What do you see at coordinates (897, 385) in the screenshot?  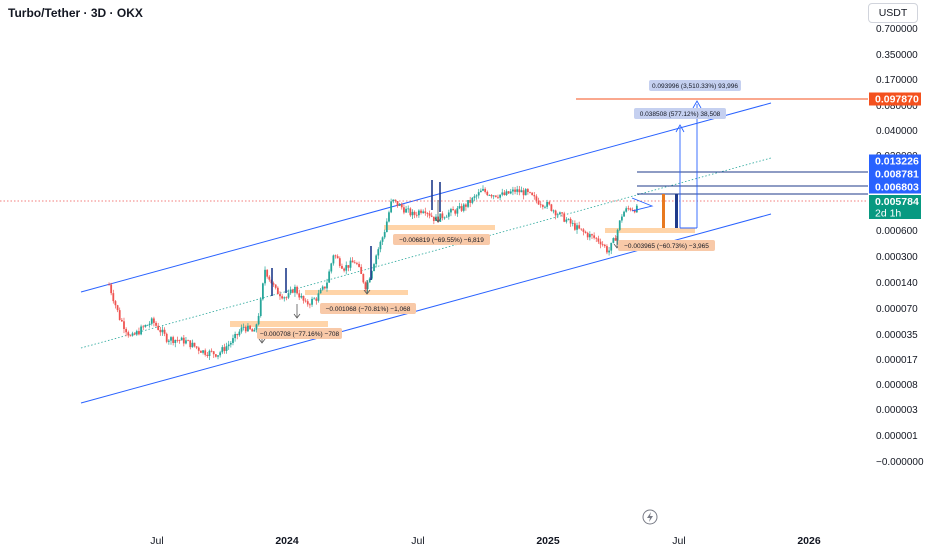 I see `price-tick-label: 0.000008` at bounding box center [897, 385].